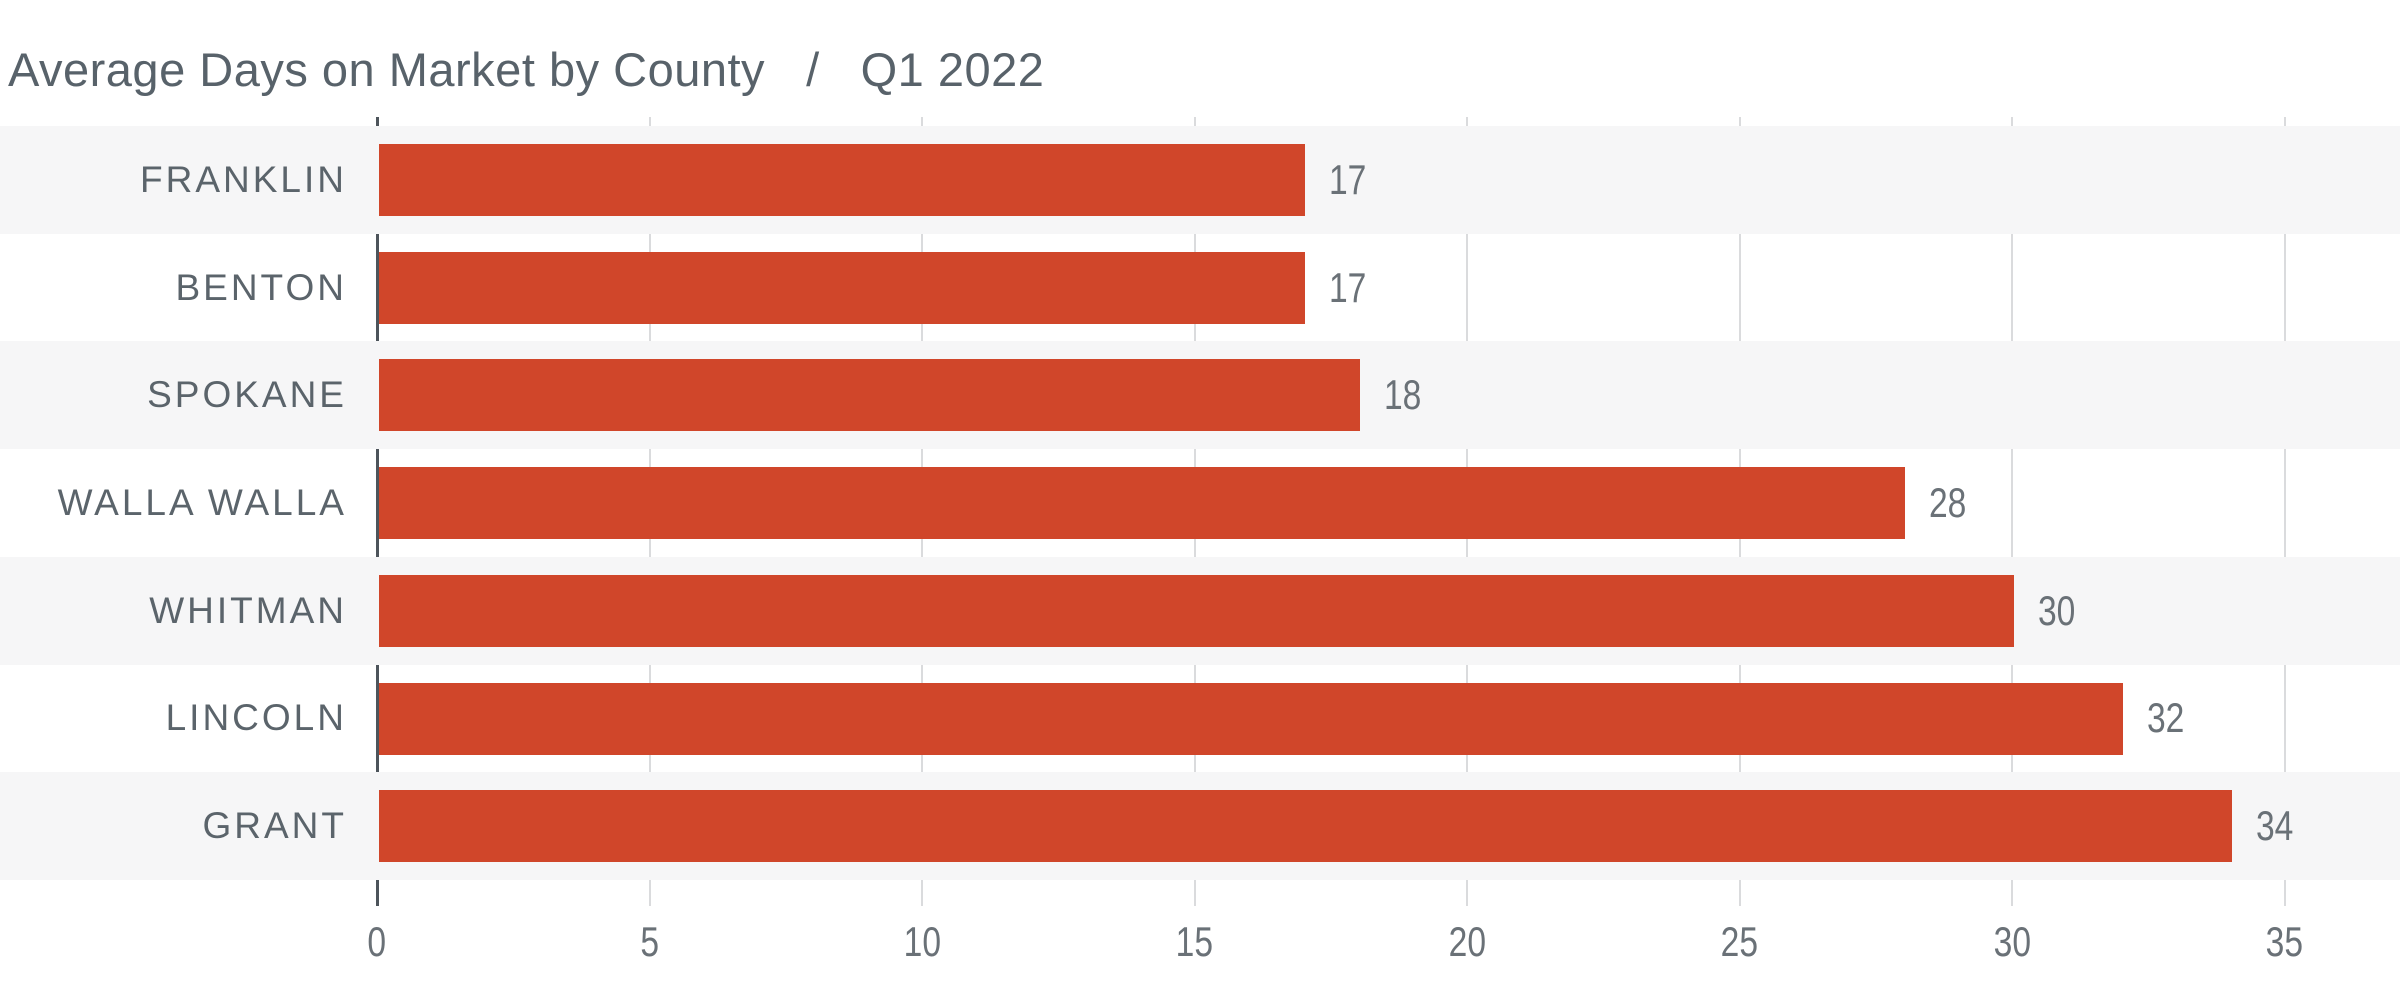  I want to click on value-label-text: 18, so click(1402, 395).